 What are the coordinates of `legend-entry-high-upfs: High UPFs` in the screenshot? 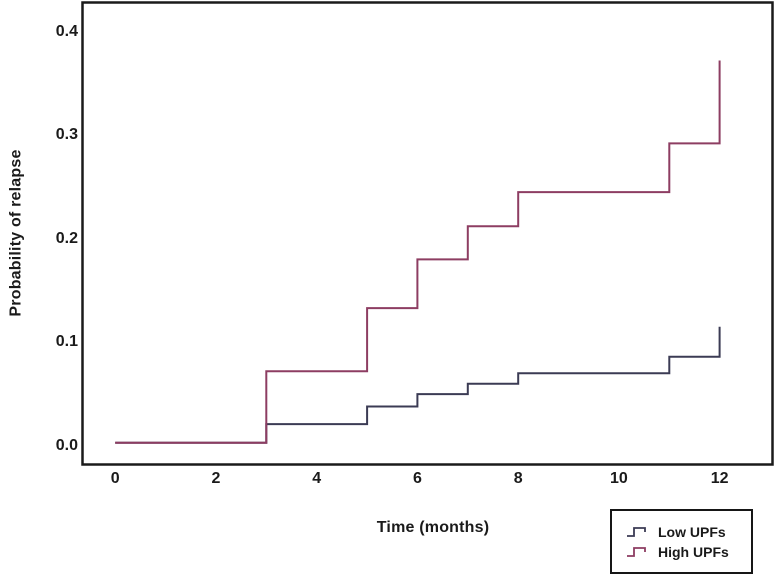 It's located at (688, 551).